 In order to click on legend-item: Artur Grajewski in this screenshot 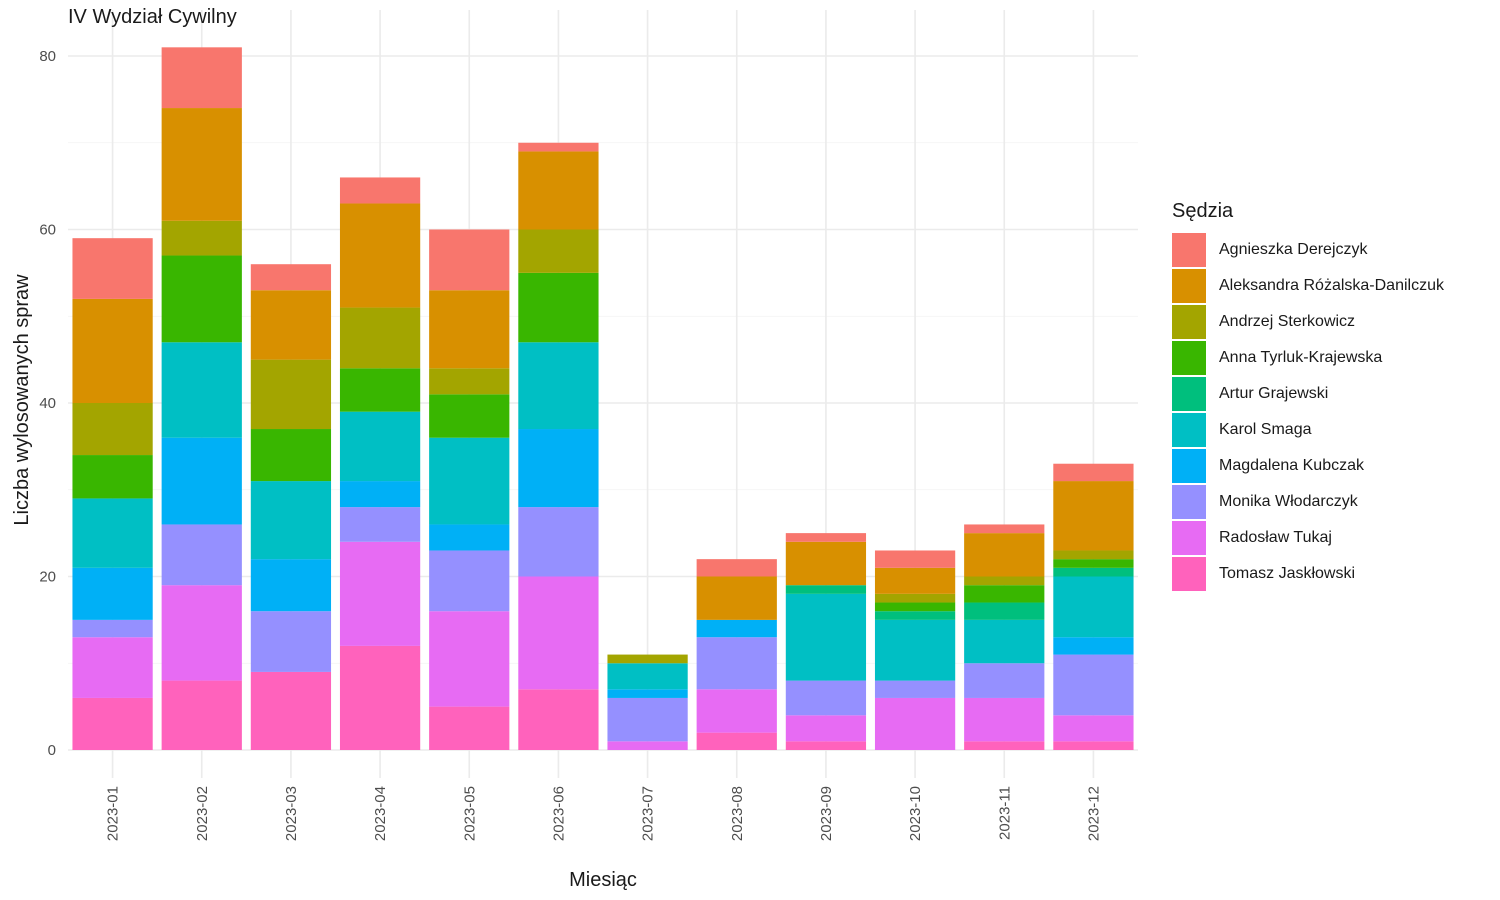, I will do `click(1308, 394)`.